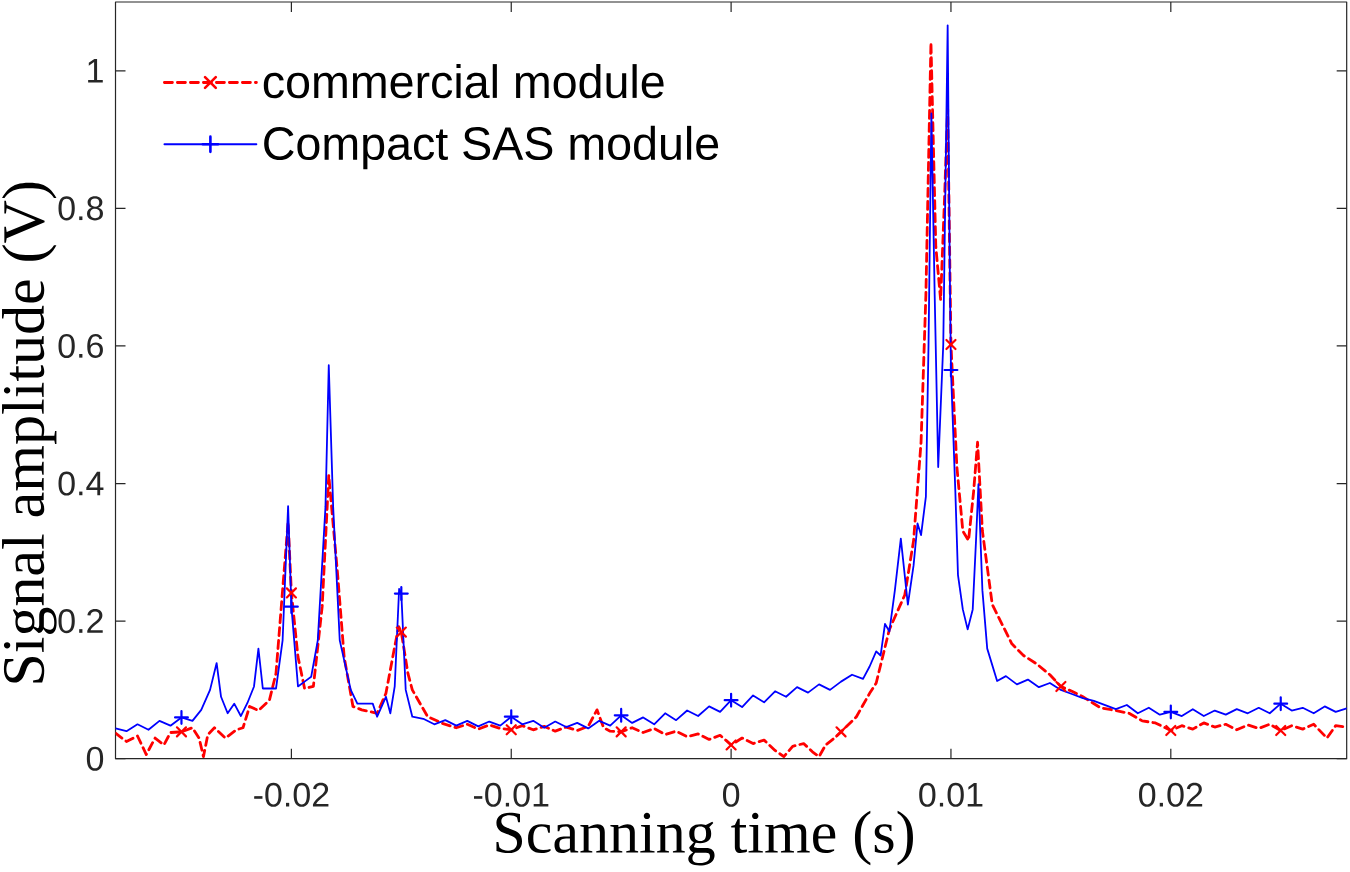  I want to click on x-tick-label: -0.02, so click(291, 794).